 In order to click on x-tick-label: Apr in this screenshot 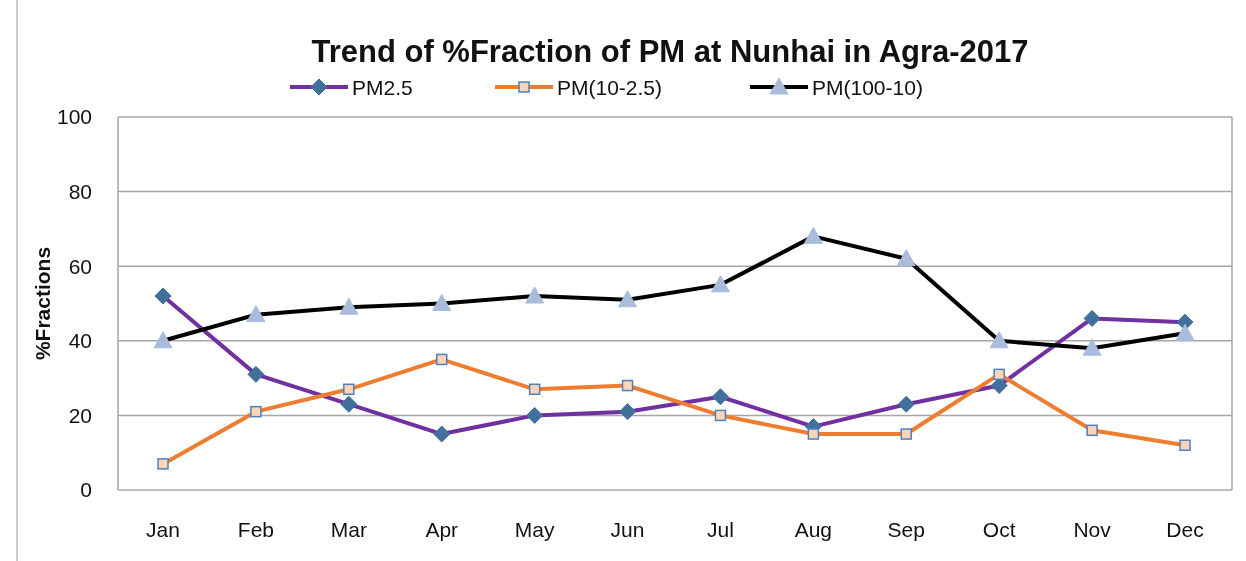, I will do `click(442, 529)`.